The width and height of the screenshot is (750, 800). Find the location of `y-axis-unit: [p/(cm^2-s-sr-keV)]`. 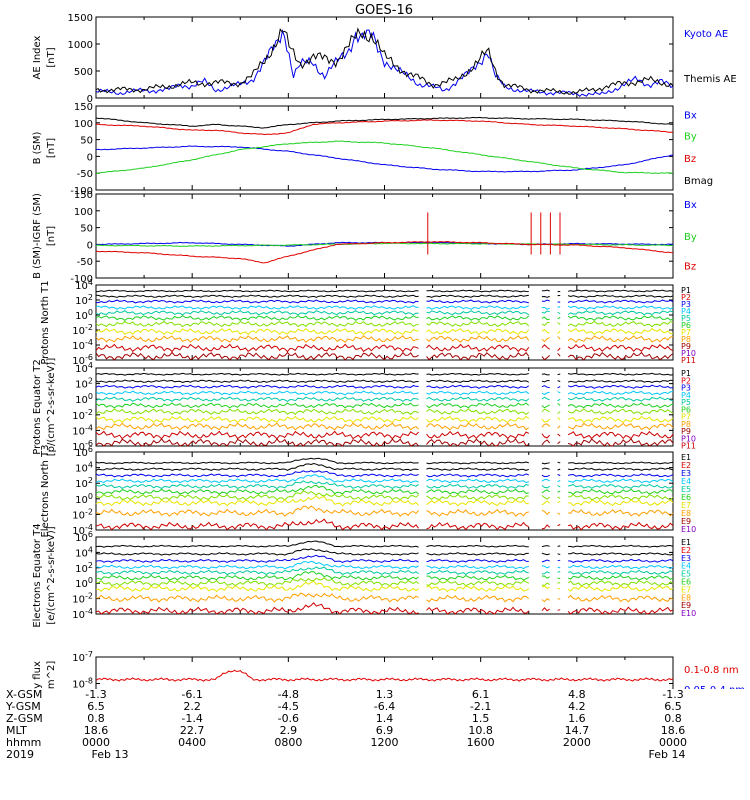

y-axis-unit: [p/(cm^2-s-sr-keV)] is located at coordinates (51, 407).